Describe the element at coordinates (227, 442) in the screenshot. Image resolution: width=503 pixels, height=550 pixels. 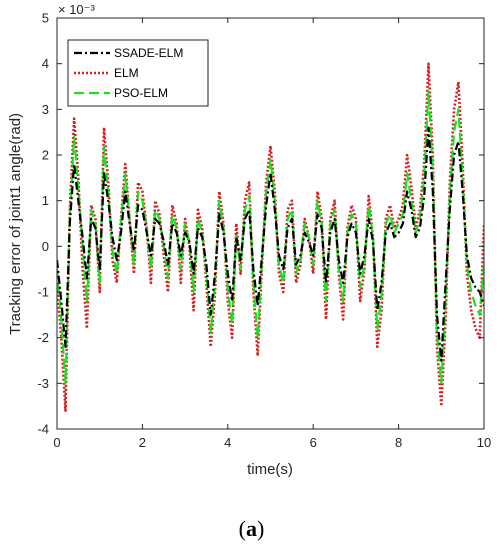
I see `x-tick-label: 4` at that location.